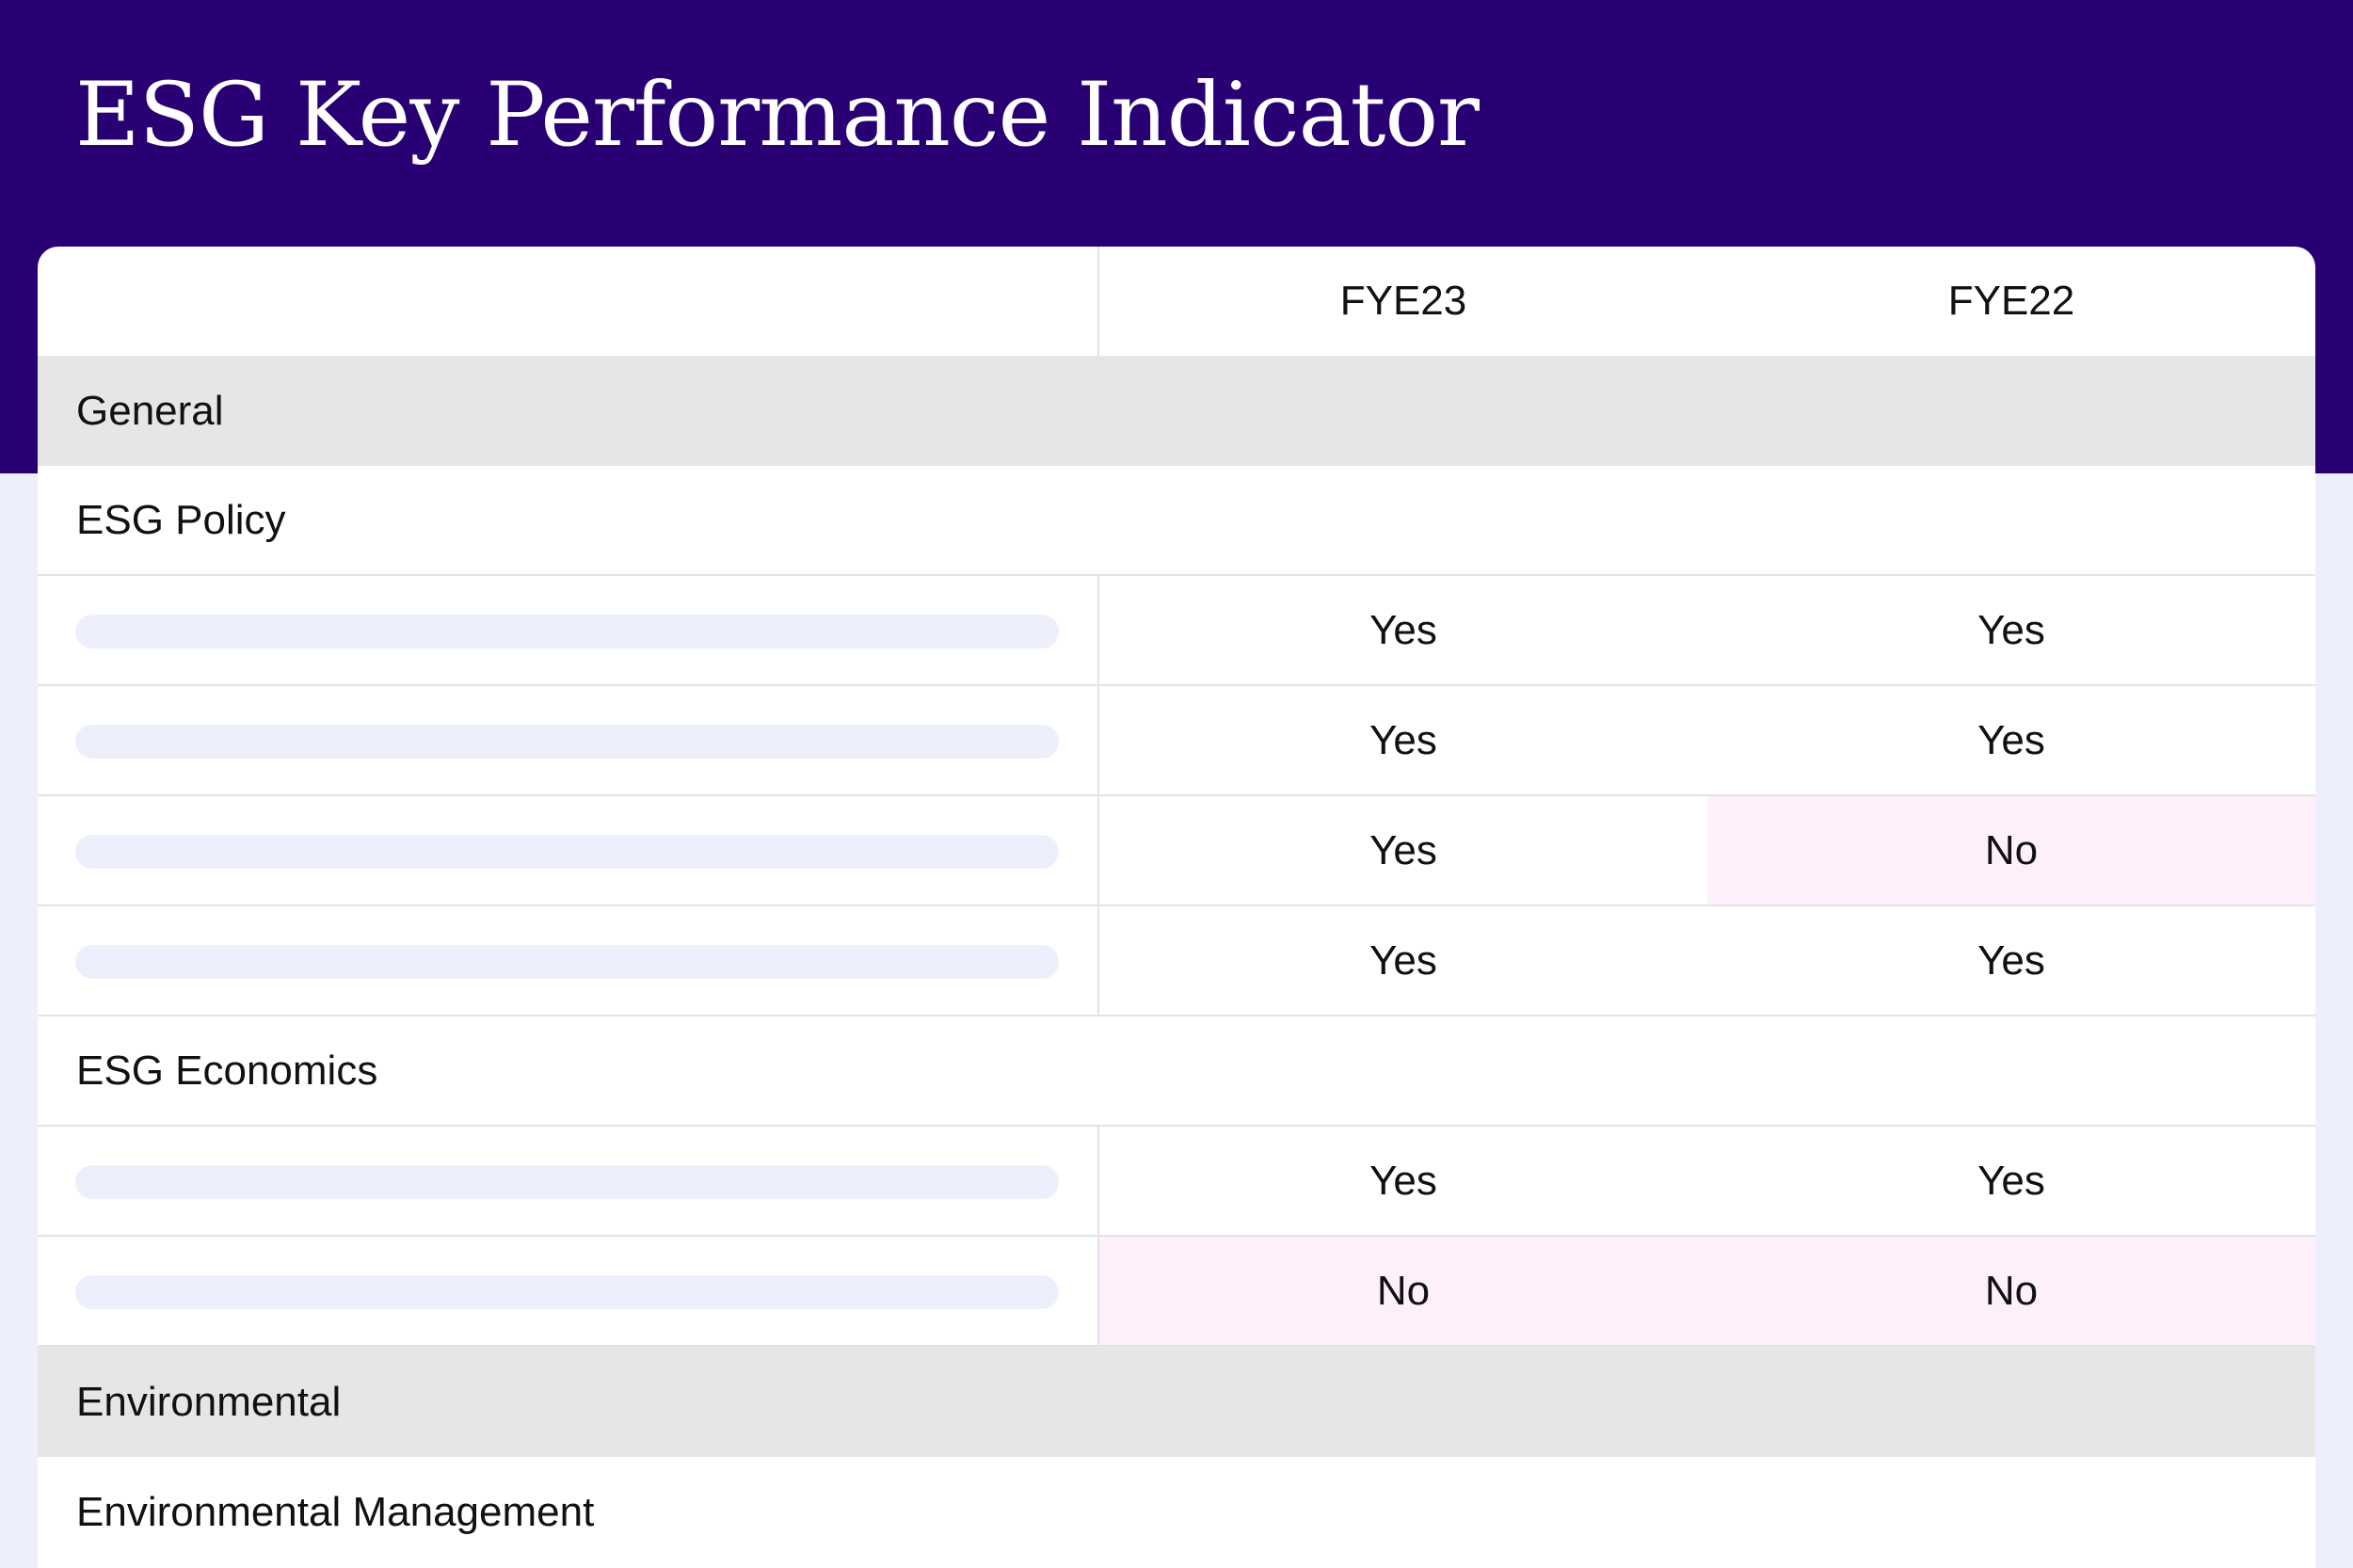  I want to click on page-title: ESG Key Performance Indicator, so click(778, 115).